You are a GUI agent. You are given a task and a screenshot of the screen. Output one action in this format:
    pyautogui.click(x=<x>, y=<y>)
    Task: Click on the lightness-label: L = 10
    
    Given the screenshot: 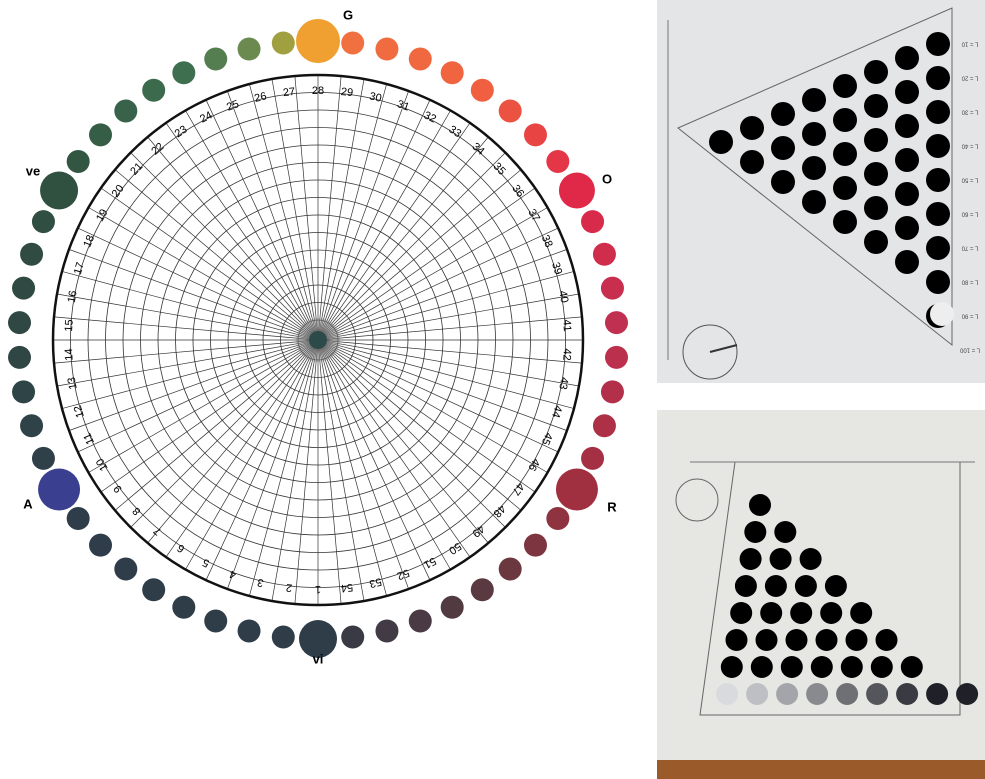 What is the action you would take?
    pyautogui.click(x=969, y=43)
    